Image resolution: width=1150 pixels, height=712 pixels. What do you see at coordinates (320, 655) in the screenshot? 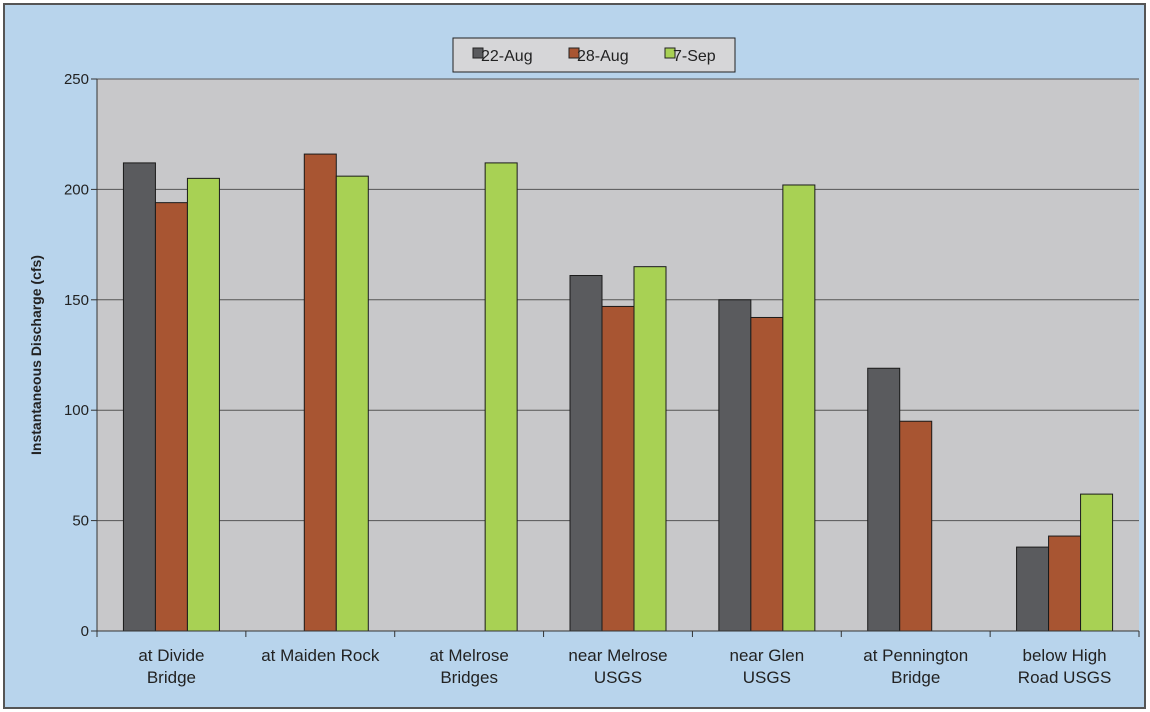
I see `x-category-label: at Maiden Rock` at bounding box center [320, 655].